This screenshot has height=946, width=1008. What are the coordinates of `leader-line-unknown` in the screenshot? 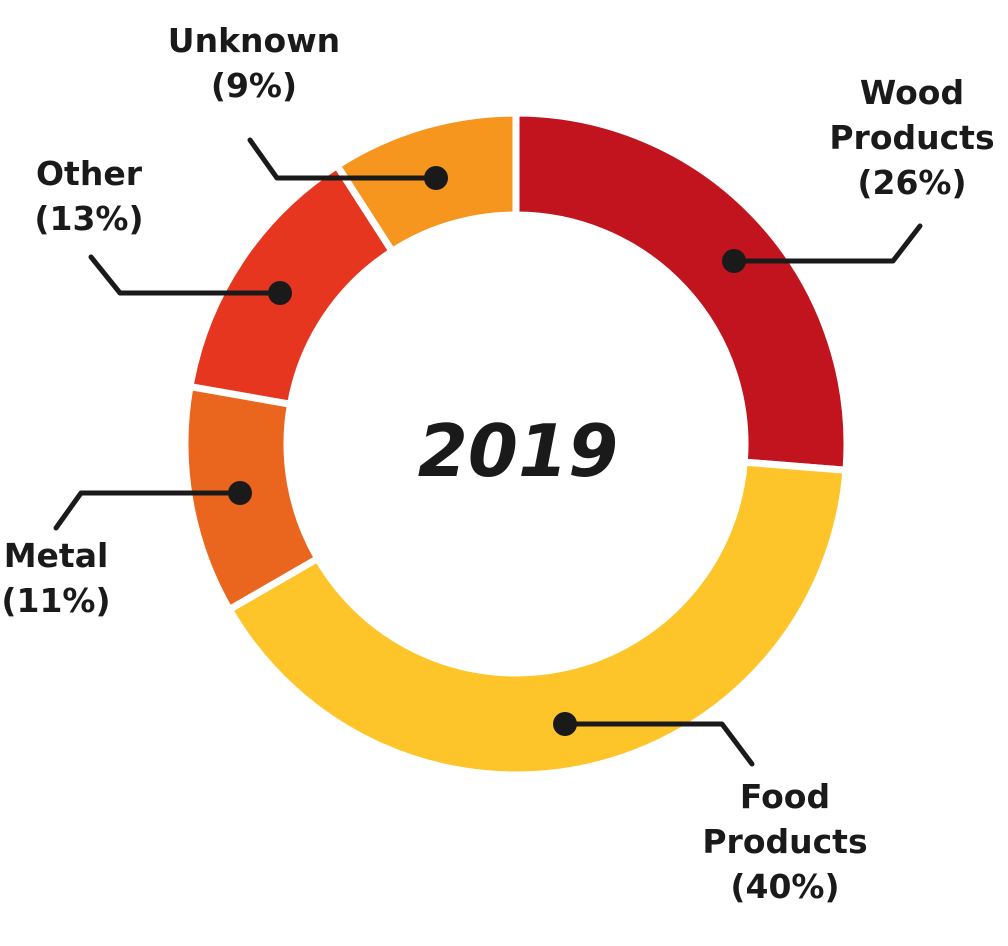 It's located at (343, 159).